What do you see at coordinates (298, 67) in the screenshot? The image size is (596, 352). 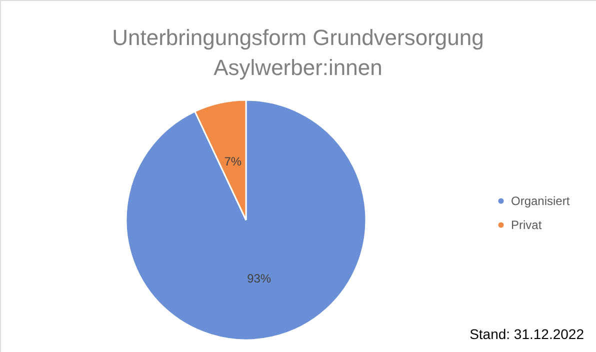 I see `text: Asylwerber:innen` at bounding box center [298, 67].